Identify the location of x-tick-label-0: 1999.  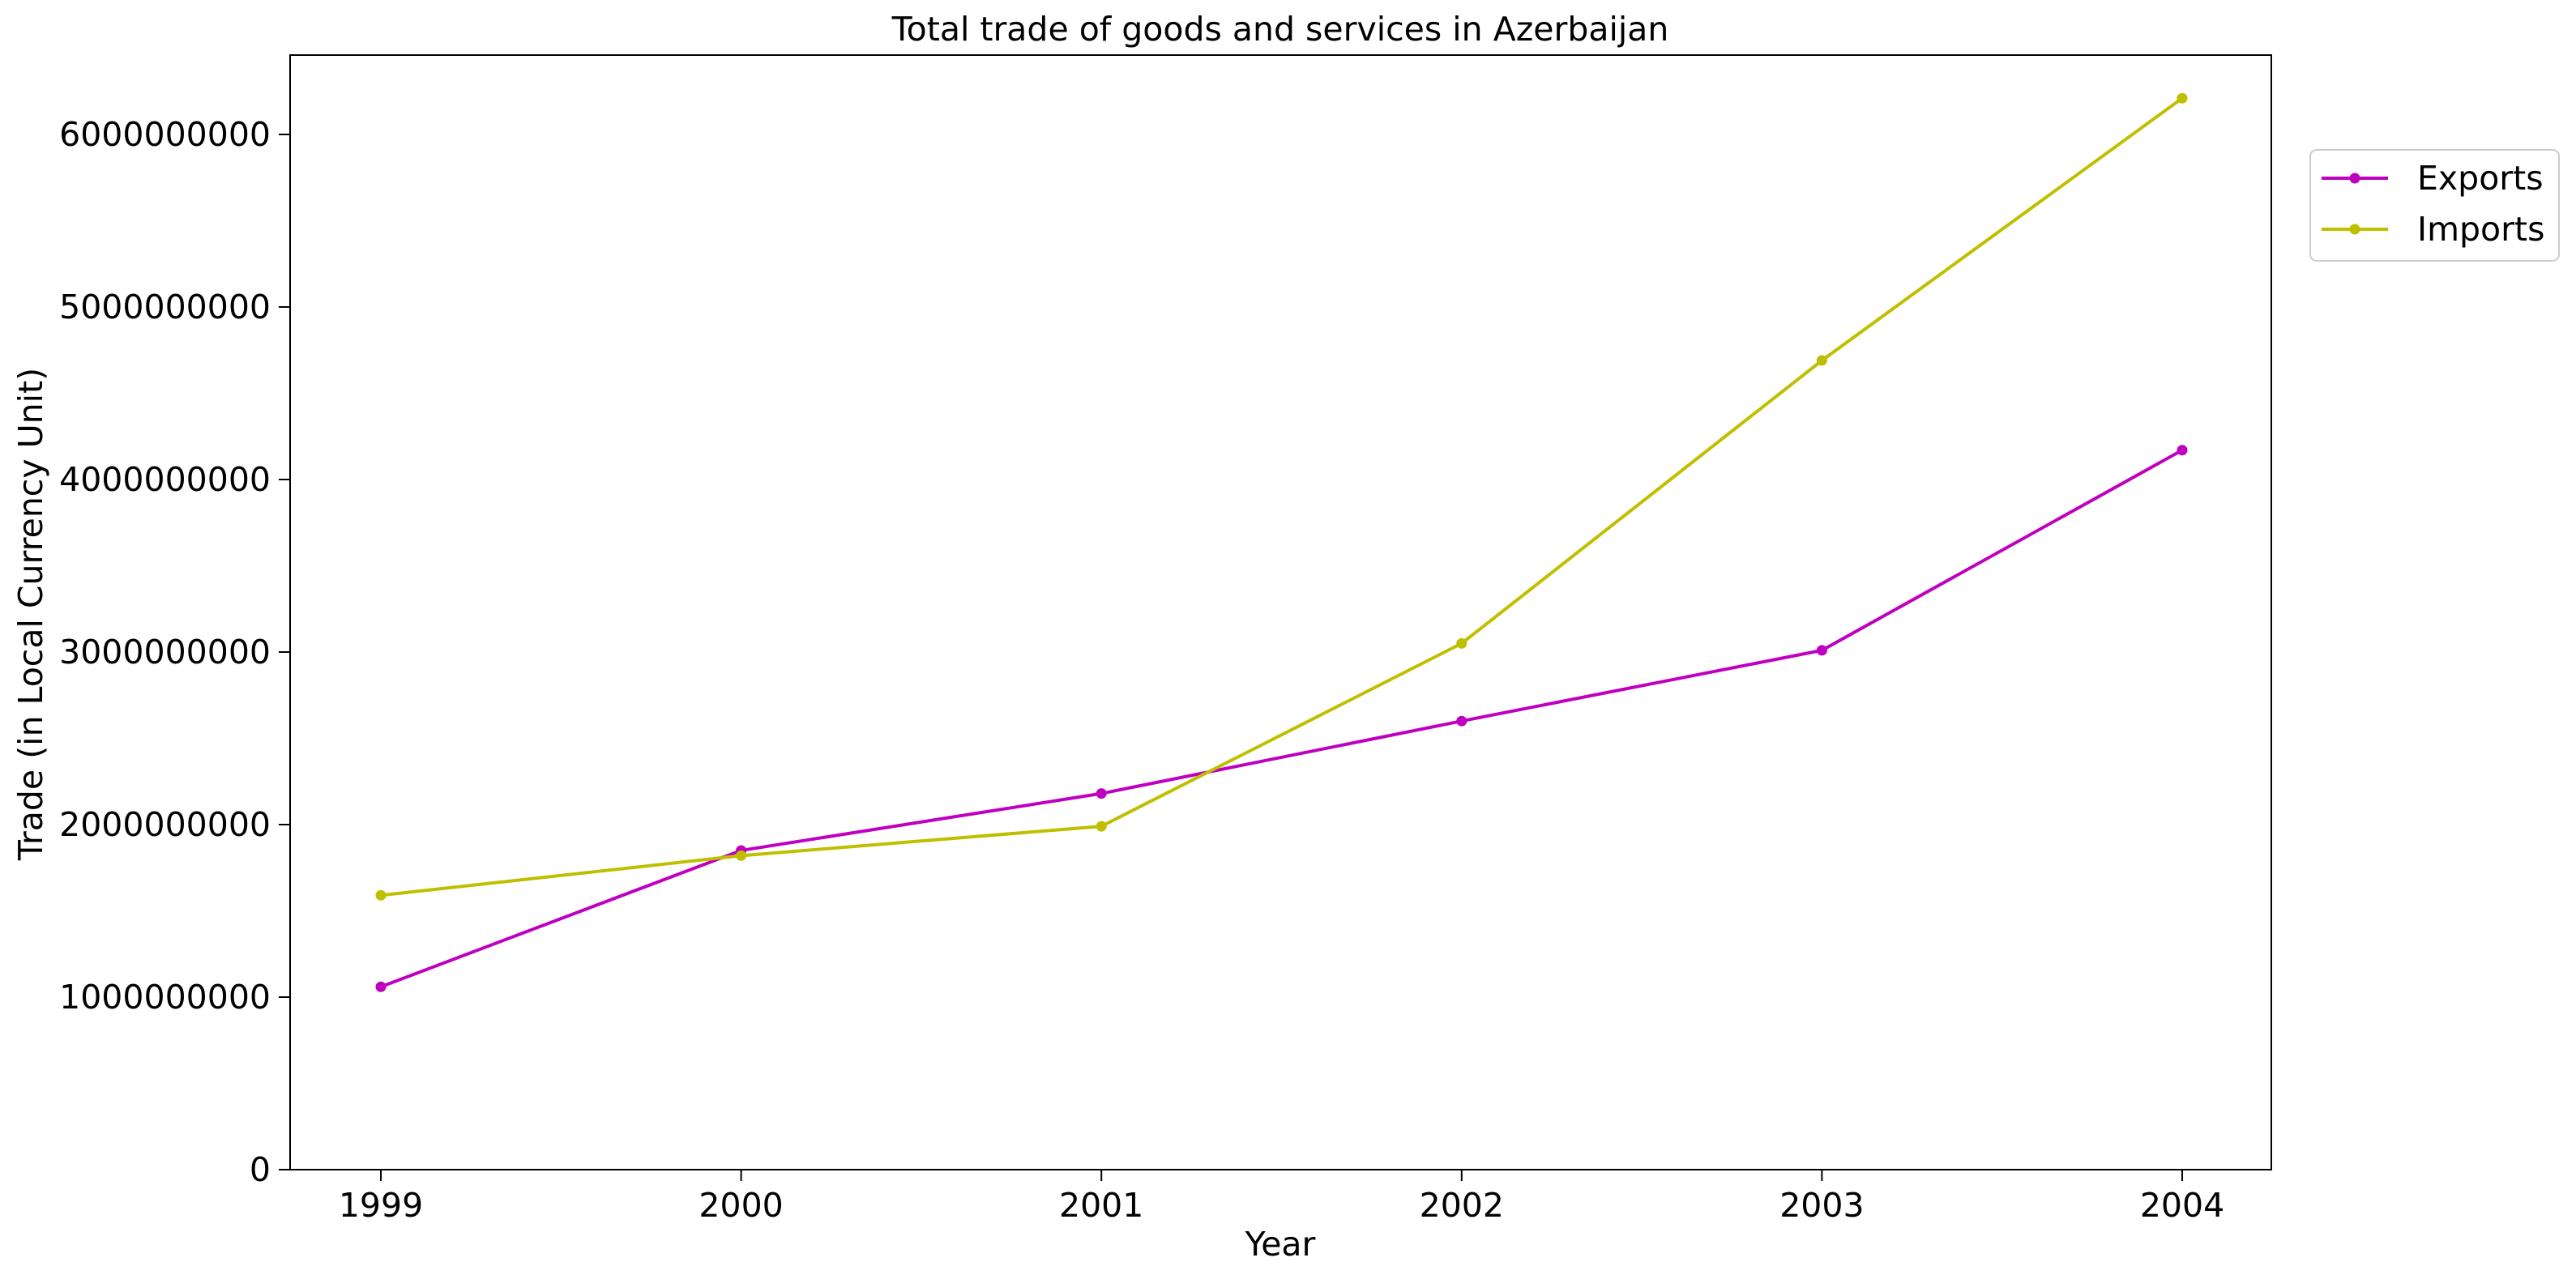
(381, 1205).